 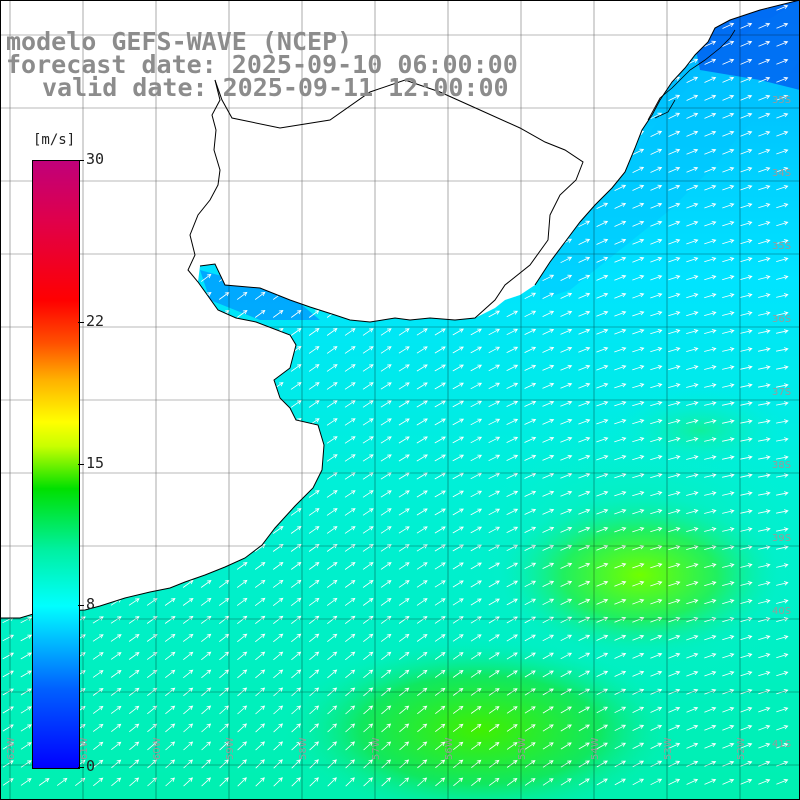 I want to click on longitude-label: 54W, so click(x=595, y=748).